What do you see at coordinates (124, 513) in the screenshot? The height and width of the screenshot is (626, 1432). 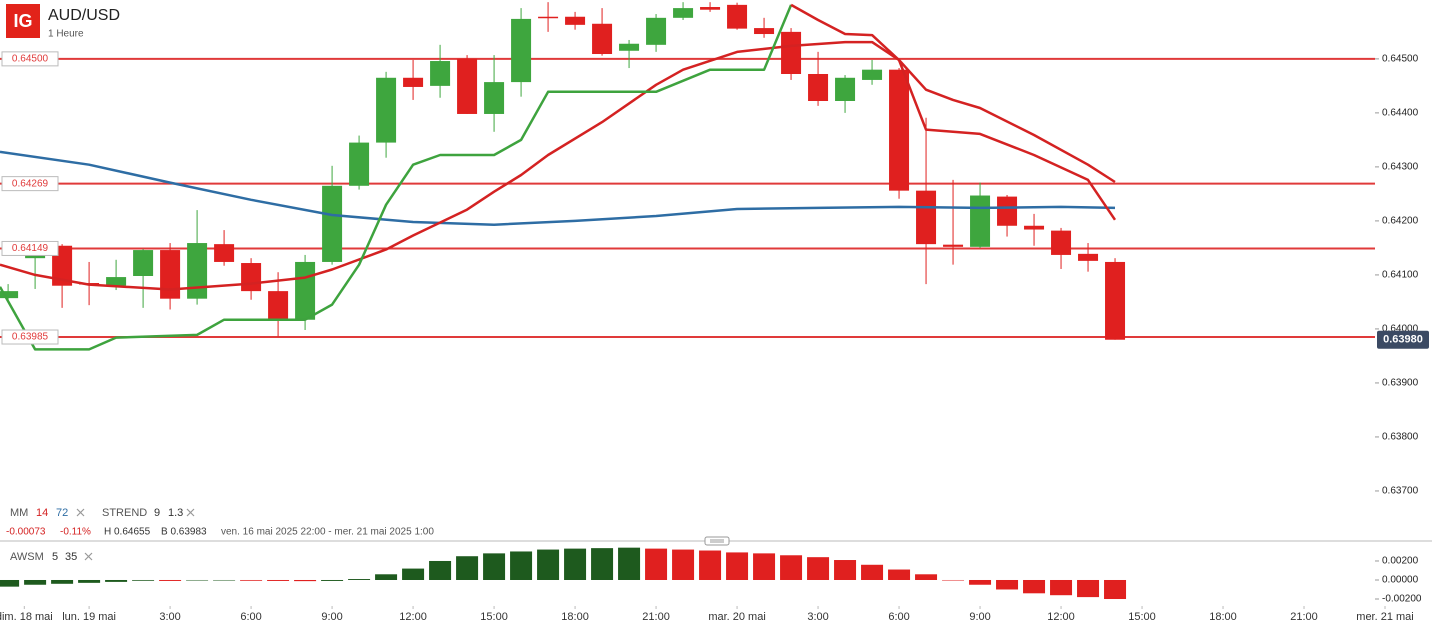 I see `strend-name: STREND` at bounding box center [124, 513].